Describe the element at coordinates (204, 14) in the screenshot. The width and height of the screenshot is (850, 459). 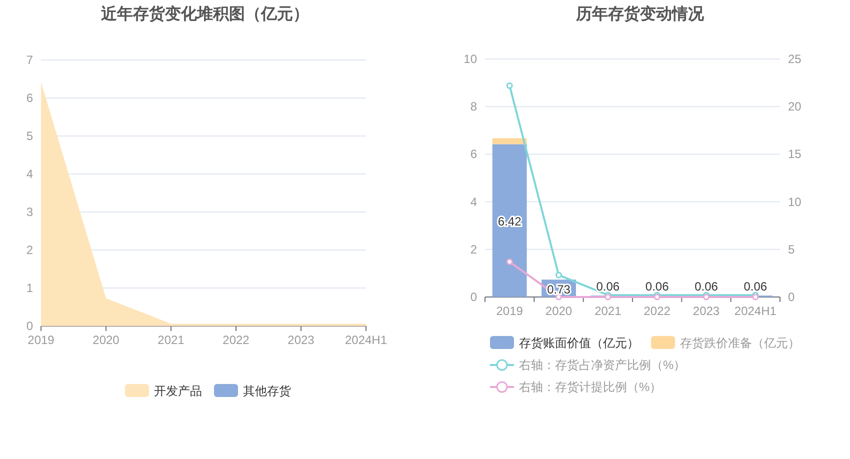
I see `chart-title: 近年存货变化堆积图（亿元）` at that location.